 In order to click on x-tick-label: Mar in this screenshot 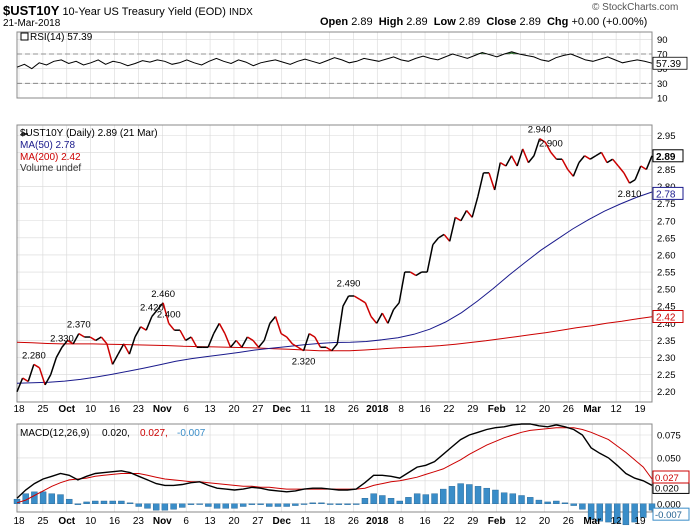, I will do `click(592, 409)`.